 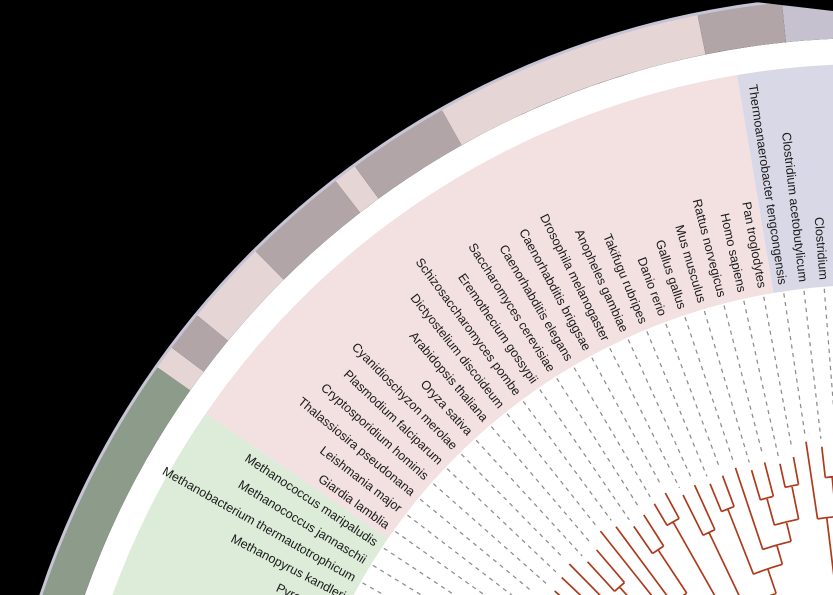 What do you see at coordinates (821, 248) in the screenshot?
I see `species-label-1: Clostridium` at bounding box center [821, 248].